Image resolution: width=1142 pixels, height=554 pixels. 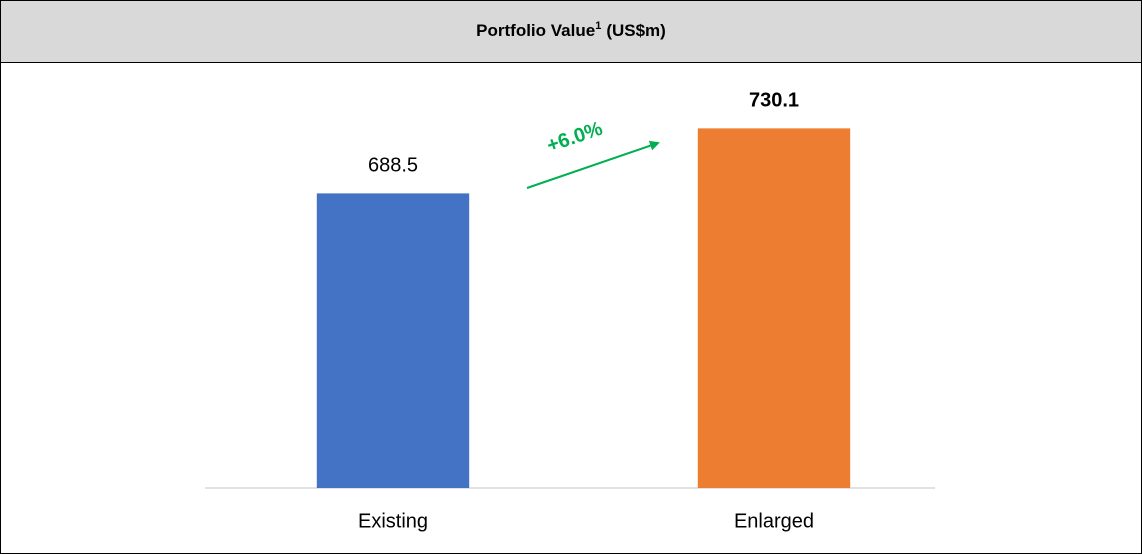 What do you see at coordinates (393, 166) in the screenshot?
I see `value-label: 688.5` at bounding box center [393, 166].